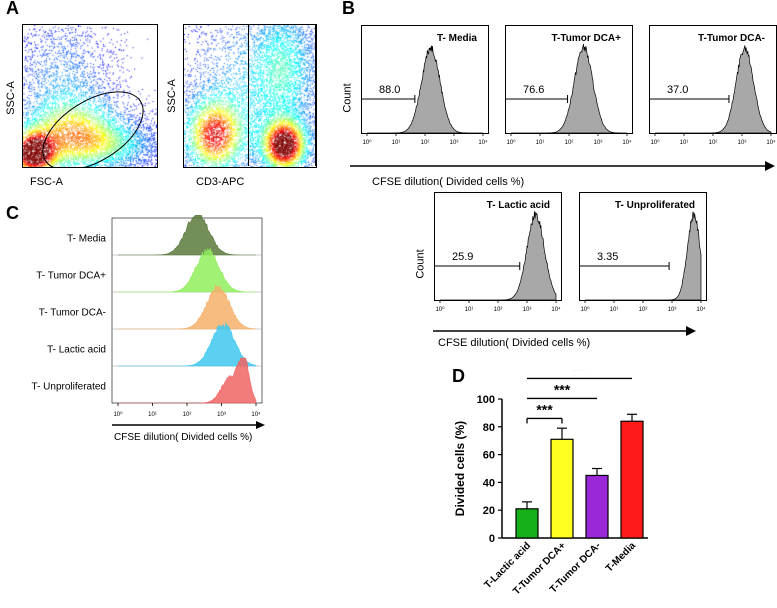 This screenshot has height=608, width=777. I want to click on histogram-tumor-dca-minus: T-Tumor DCA- 37.0 10⁰ 10¹ 10² 10³ 10⁴, so click(713, 86).